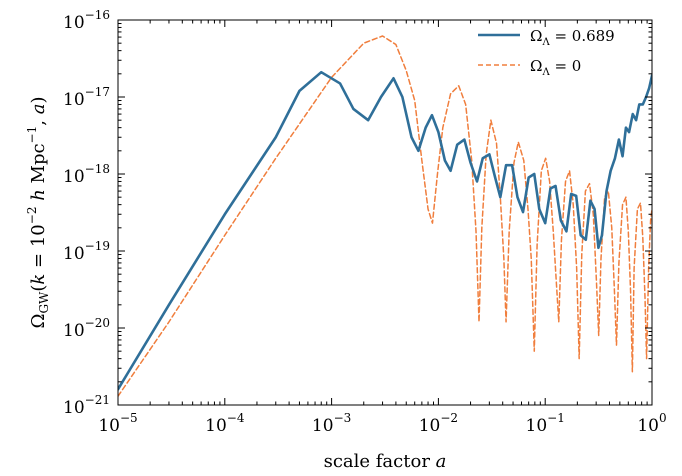 The width and height of the screenshot is (682, 476). What do you see at coordinates (546, 52) in the screenshot?
I see `legend: ΩΛ = 0.689 ΩΛ = 0` at bounding box center [546, 52].